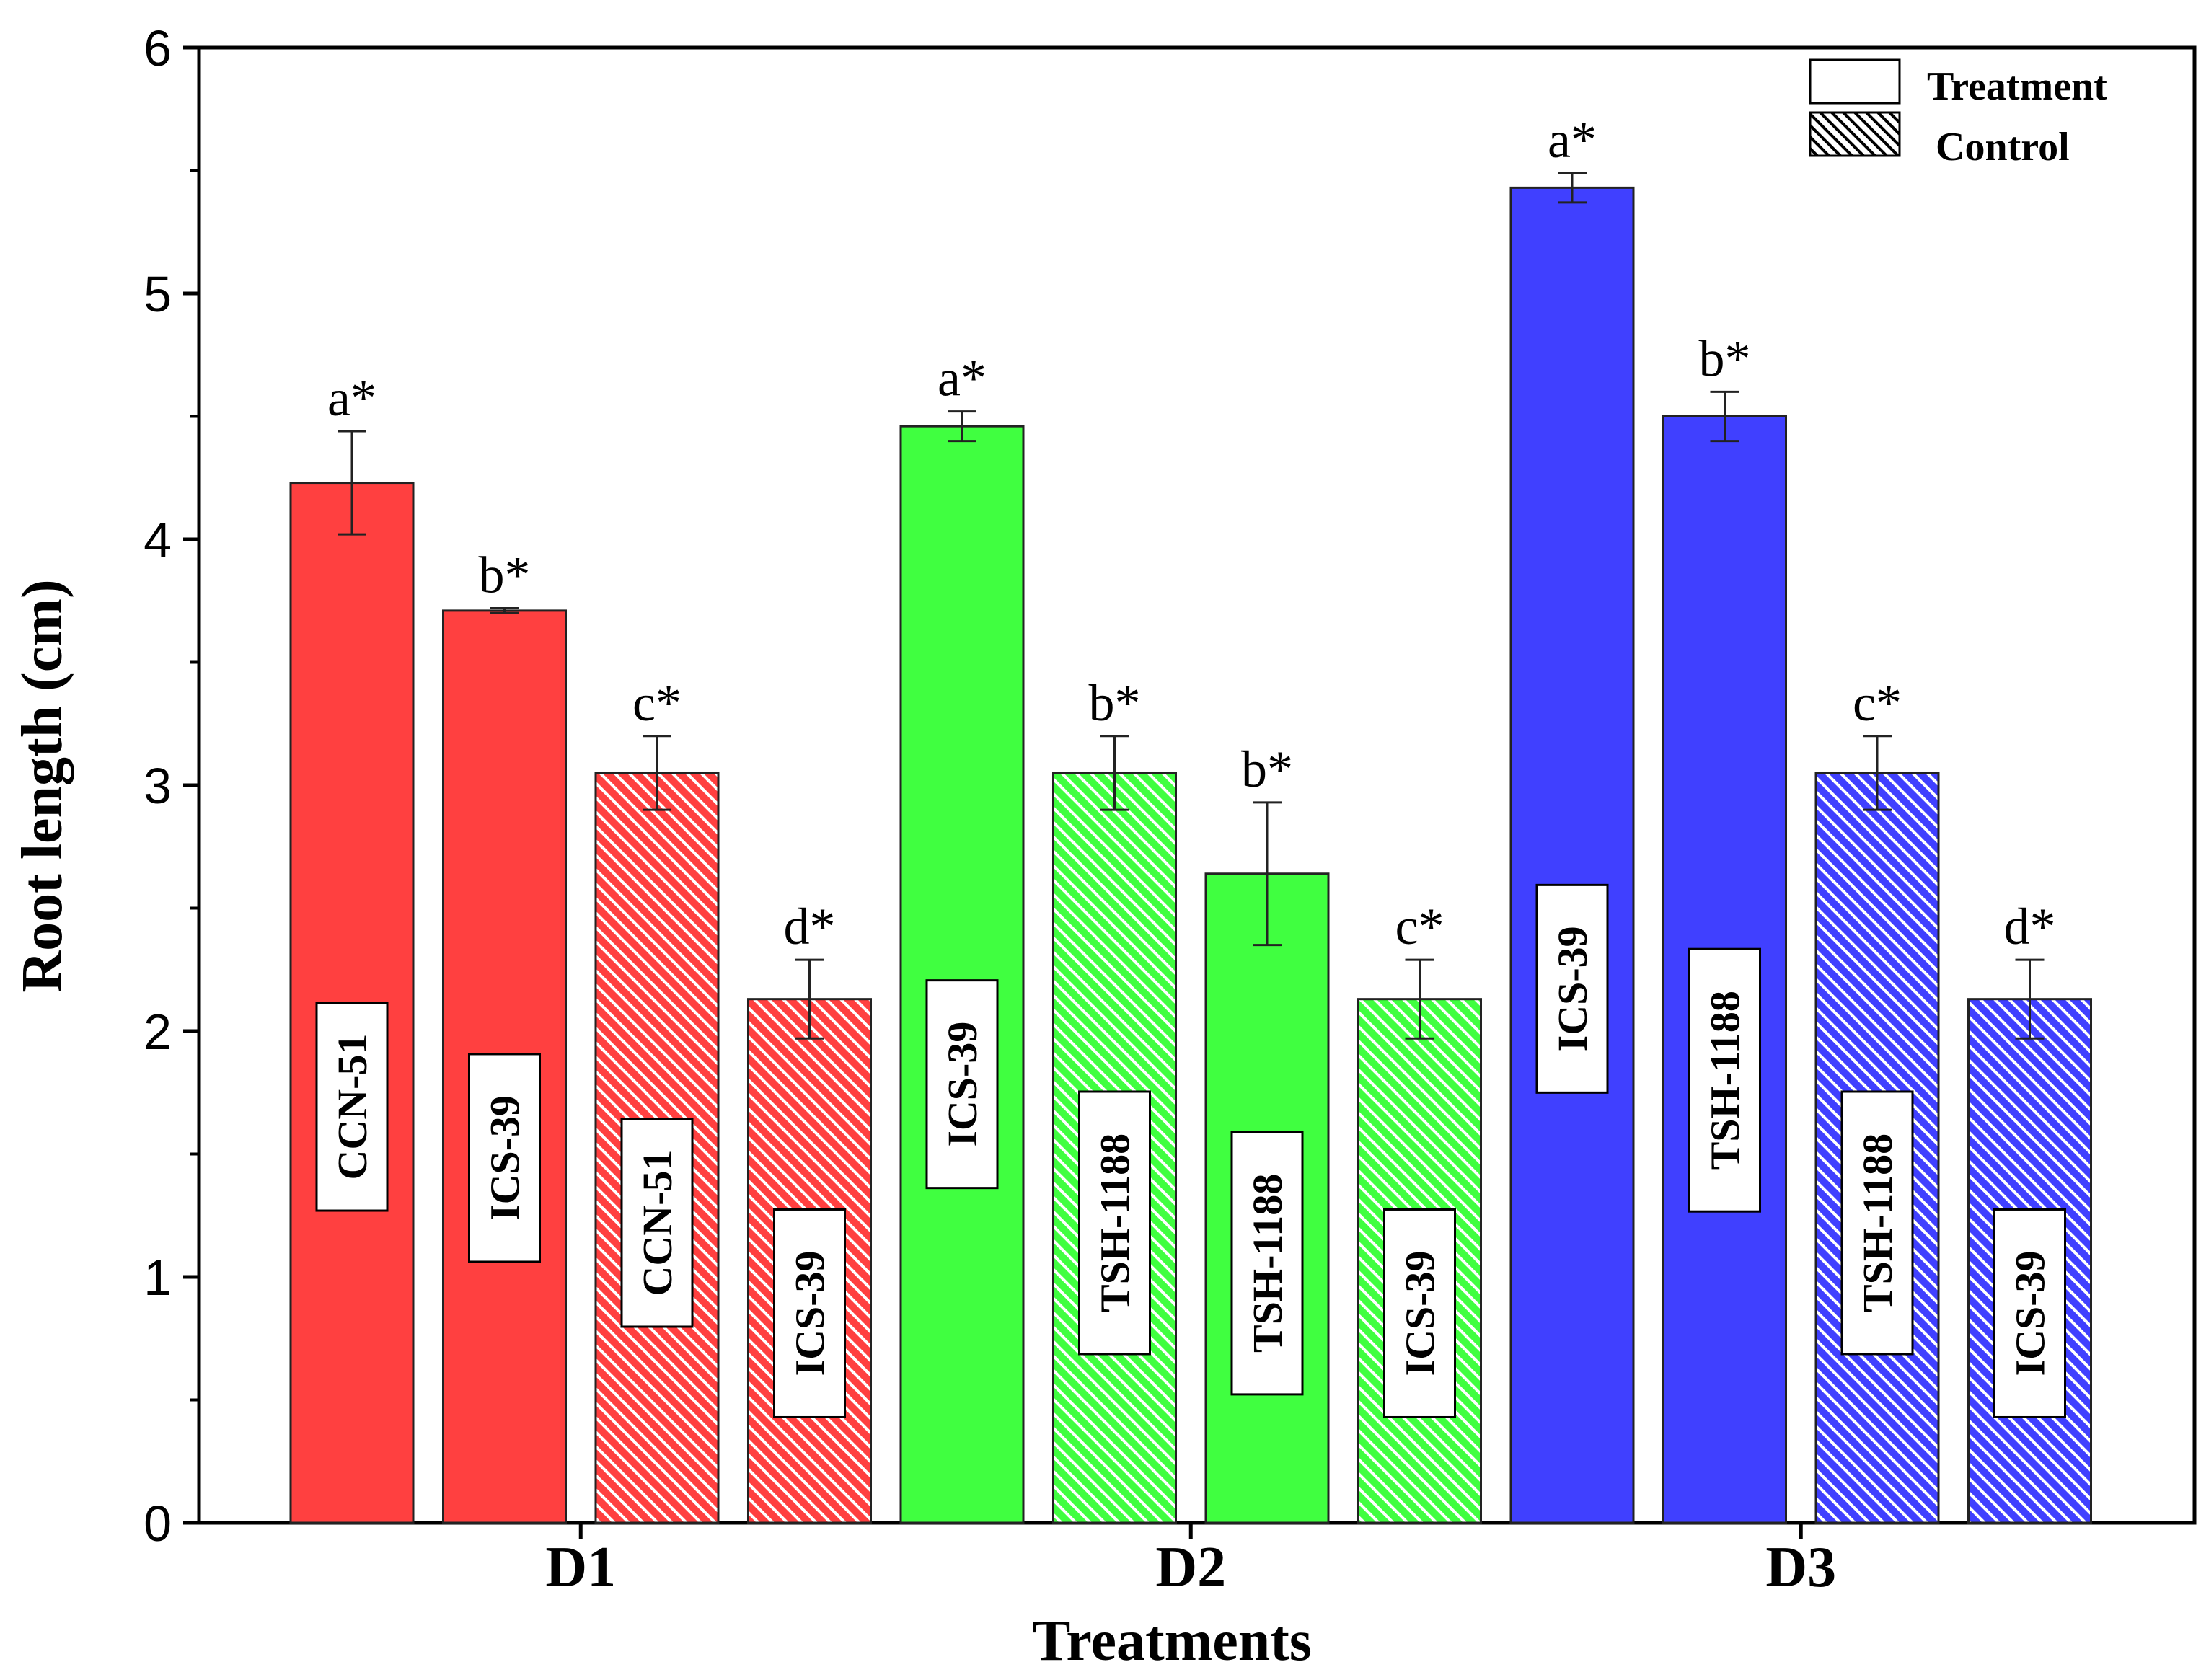  What do you see at coordinates (42, 785) in the screenshot?
I see `y-axis-title: Root length (cm)` at bounding box center [42, 785].